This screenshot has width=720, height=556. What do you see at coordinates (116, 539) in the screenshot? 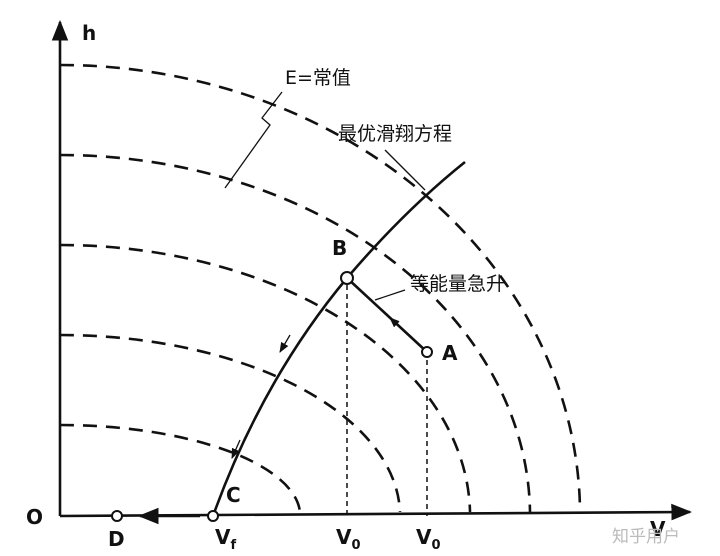
I see `point-label: D` at bounding box center [116, 539].